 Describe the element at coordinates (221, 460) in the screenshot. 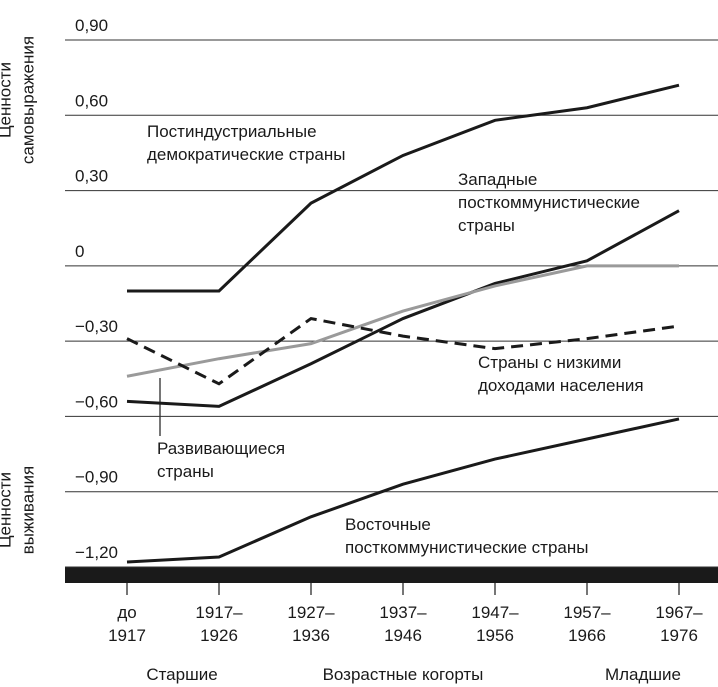

I see `series-label: Развивающиеся страны` at that location.